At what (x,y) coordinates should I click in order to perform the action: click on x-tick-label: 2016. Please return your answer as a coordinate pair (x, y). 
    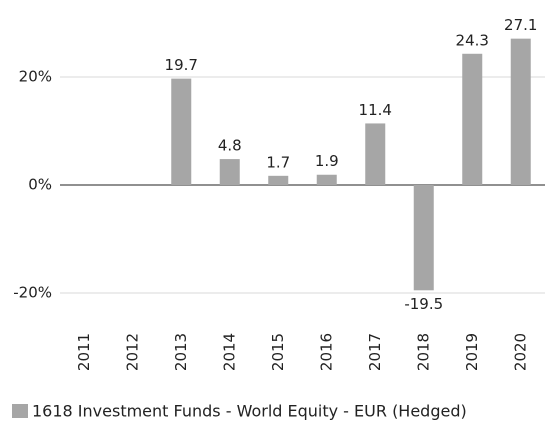
    Looking at the image, I should click on (326, 352).